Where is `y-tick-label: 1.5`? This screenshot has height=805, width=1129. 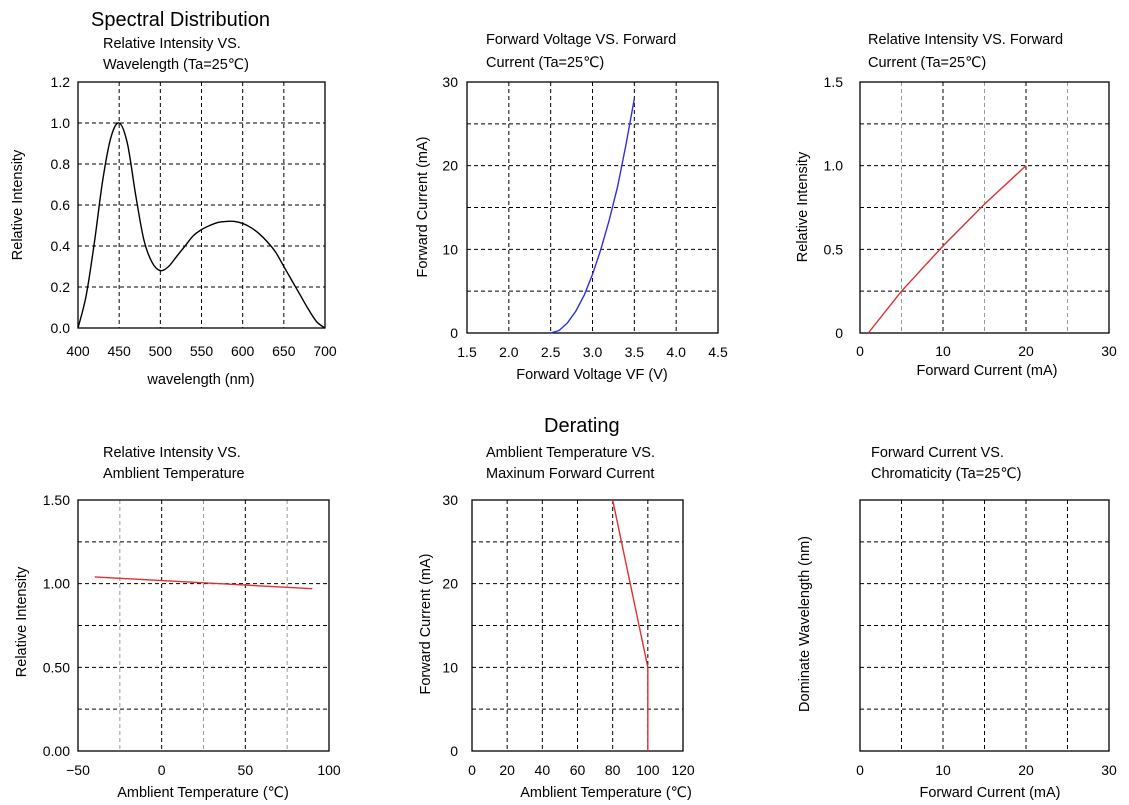 y-tick-label: 1.5 is located at coordinates (834, 82).